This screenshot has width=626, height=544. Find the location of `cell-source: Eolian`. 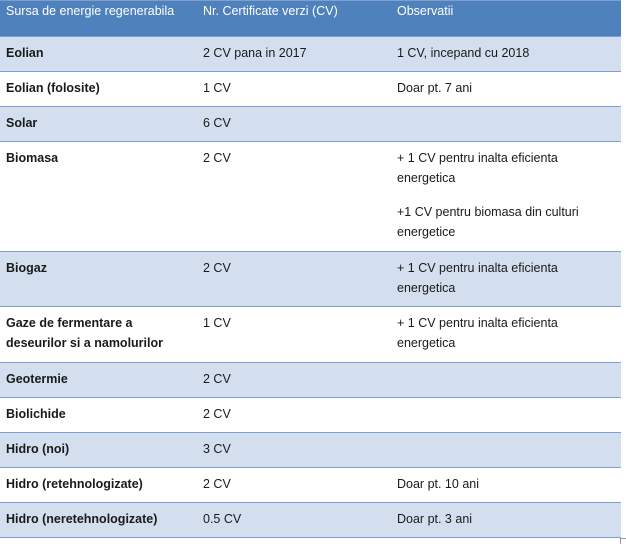

cell-source: Eolian is located at coordinates (98, 54).